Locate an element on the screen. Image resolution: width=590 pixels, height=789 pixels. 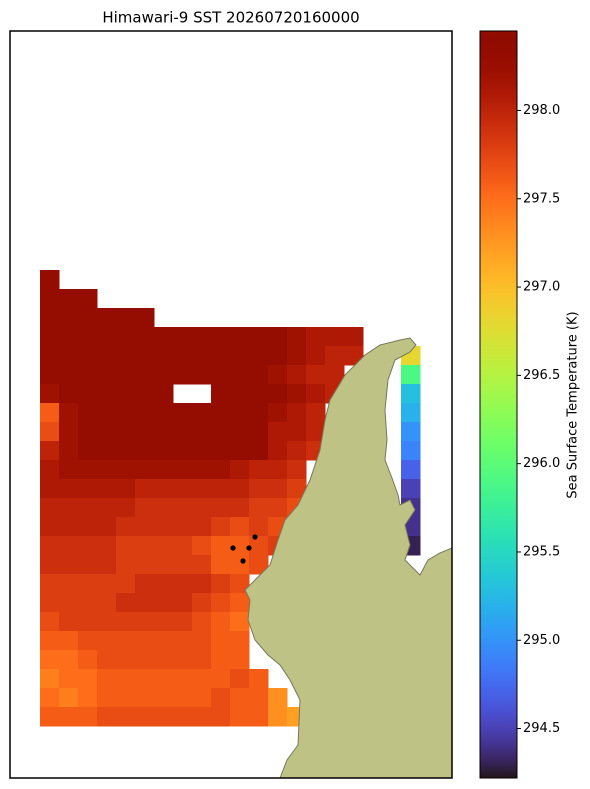
station-marker is located at coordinates (249, 548).